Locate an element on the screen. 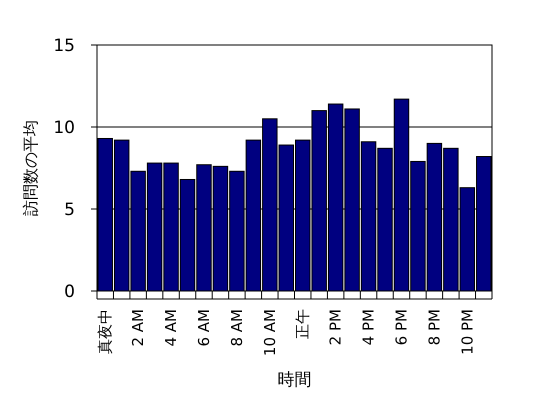 The width and height of the screenshot is (548, 398). y-tick-label: 15 is located at coordinates (64, 46).